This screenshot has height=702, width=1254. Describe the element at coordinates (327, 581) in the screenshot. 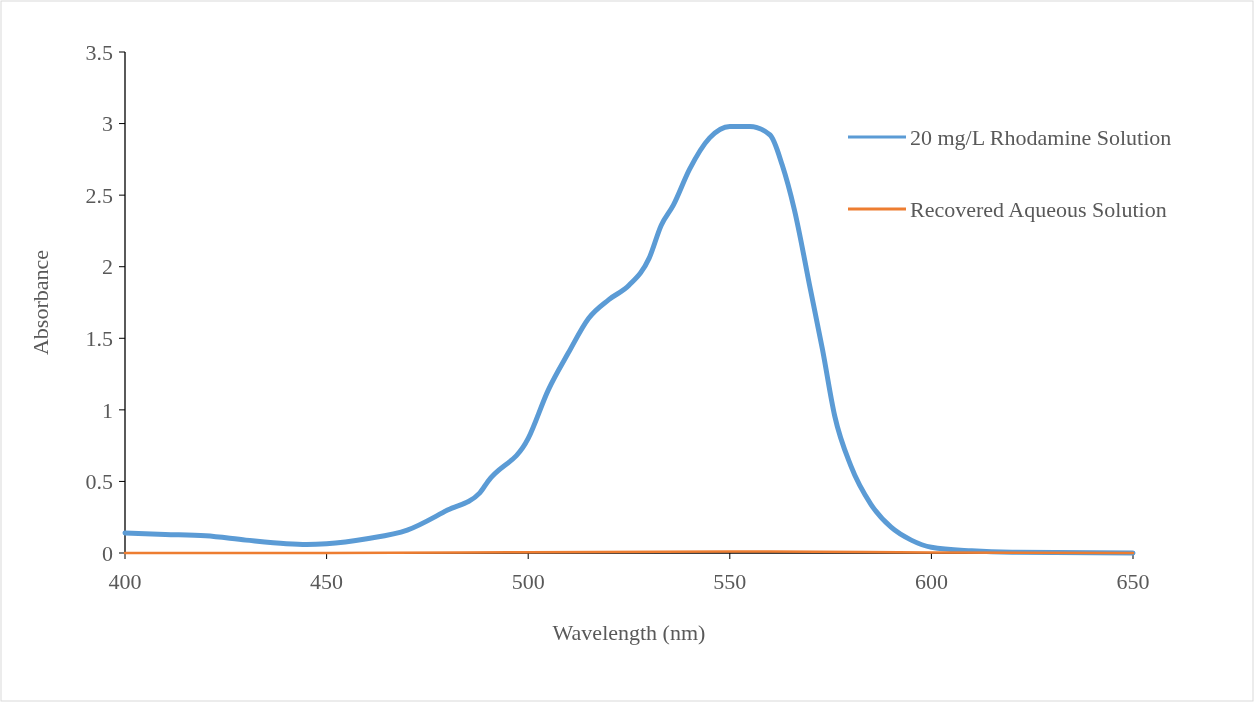

I see `x-tick-label: 450` at that location.